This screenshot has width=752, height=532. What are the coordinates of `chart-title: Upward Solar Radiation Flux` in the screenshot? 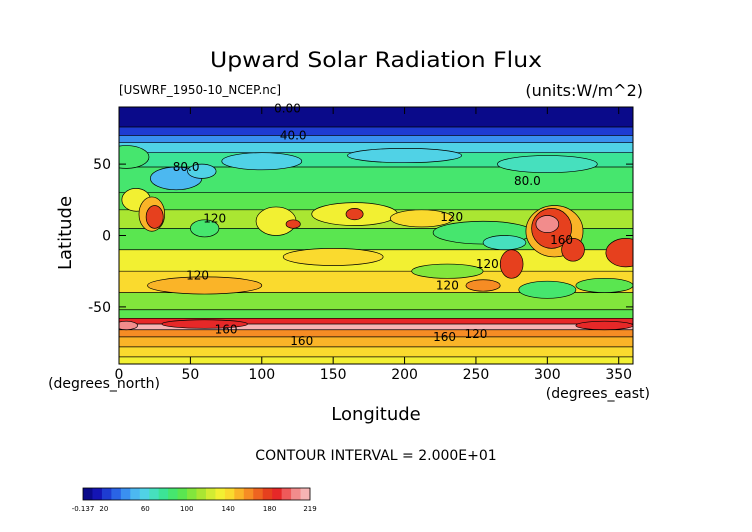 It's located at (376, 60).